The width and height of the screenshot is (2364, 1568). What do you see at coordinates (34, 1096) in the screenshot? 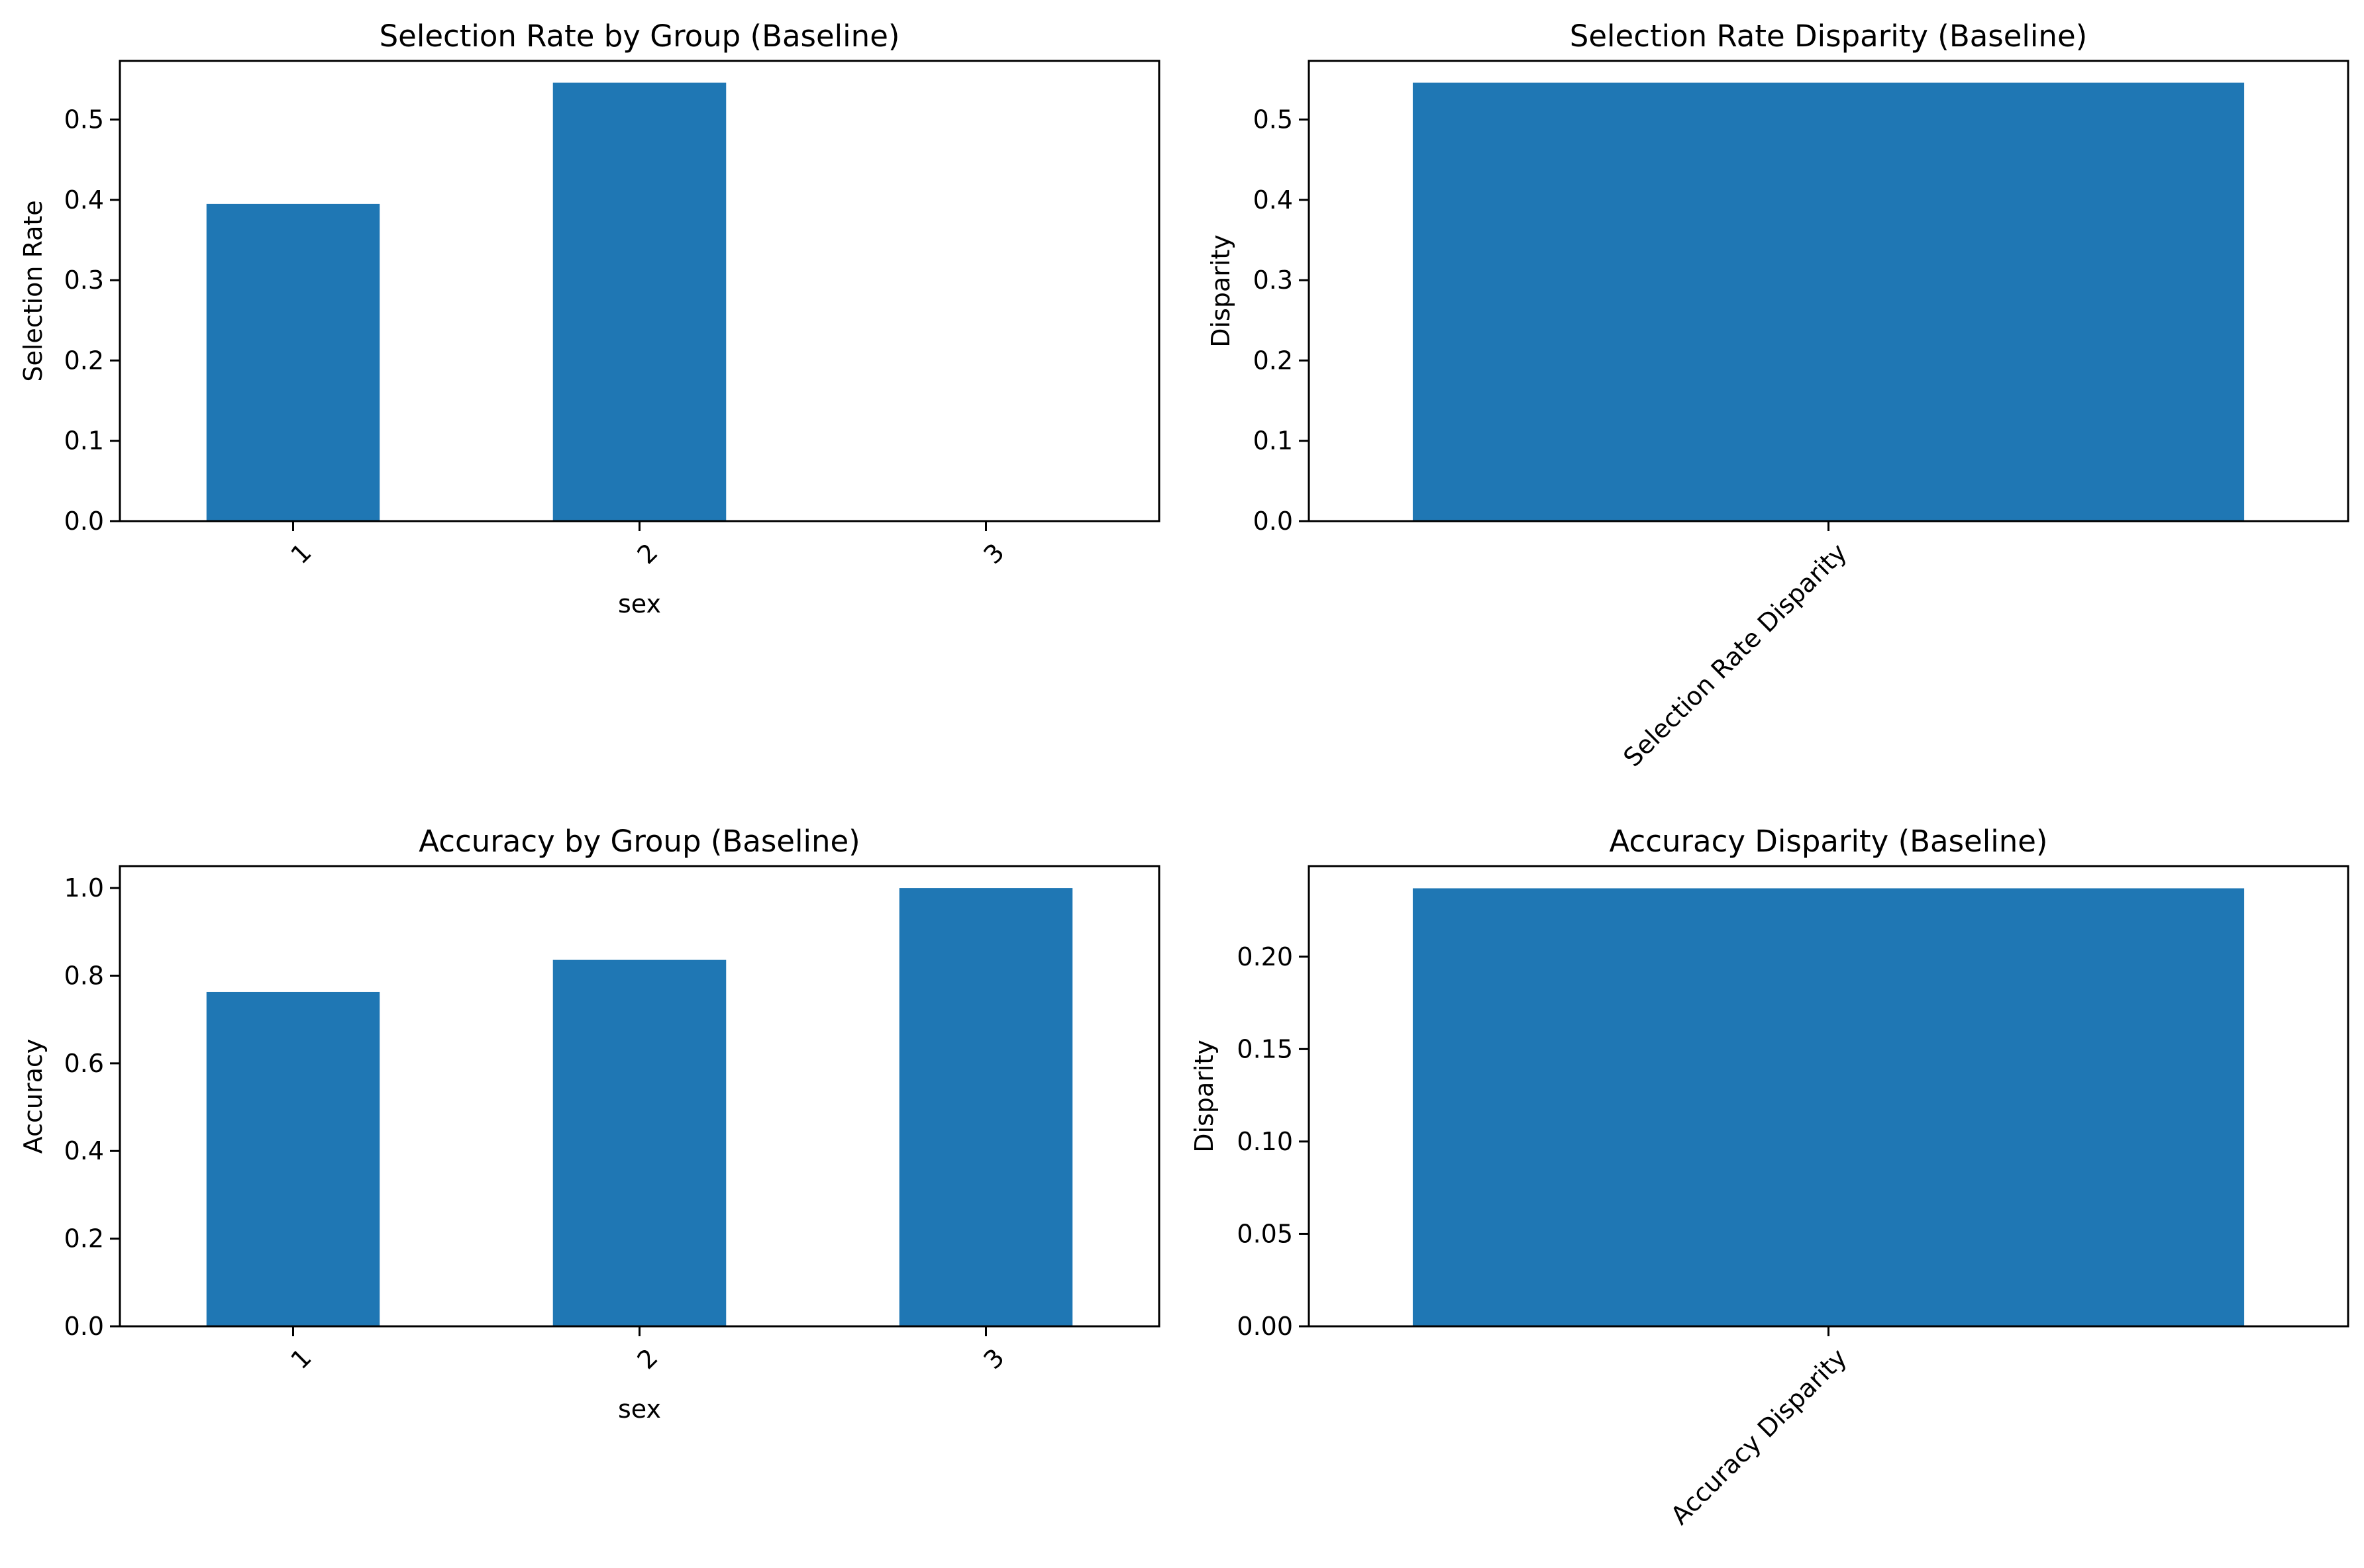
I see `y-axis-label: Accuracy` at bounding box center [34, 1096].